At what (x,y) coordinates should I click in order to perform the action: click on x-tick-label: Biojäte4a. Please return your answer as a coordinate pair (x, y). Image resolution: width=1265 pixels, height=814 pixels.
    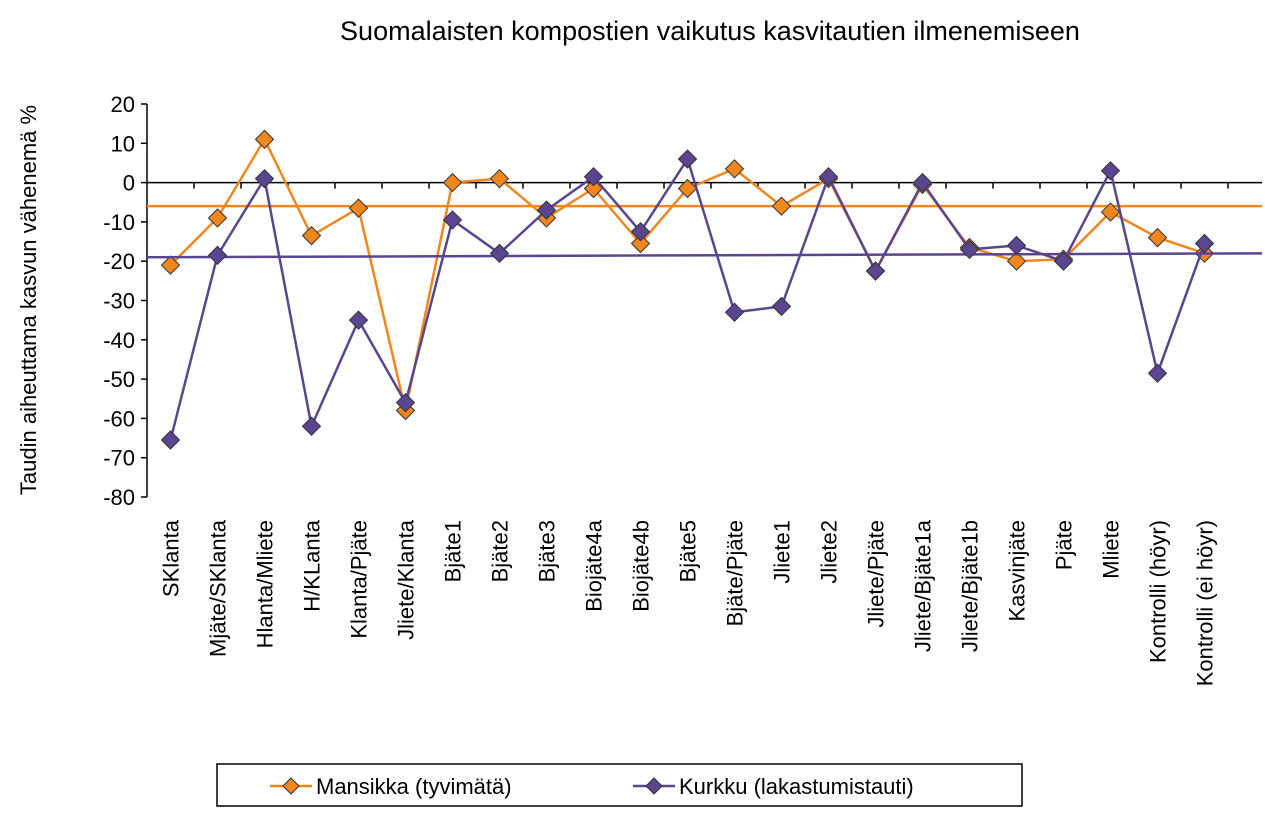
    Looking at the image, I should click on (594, 565).